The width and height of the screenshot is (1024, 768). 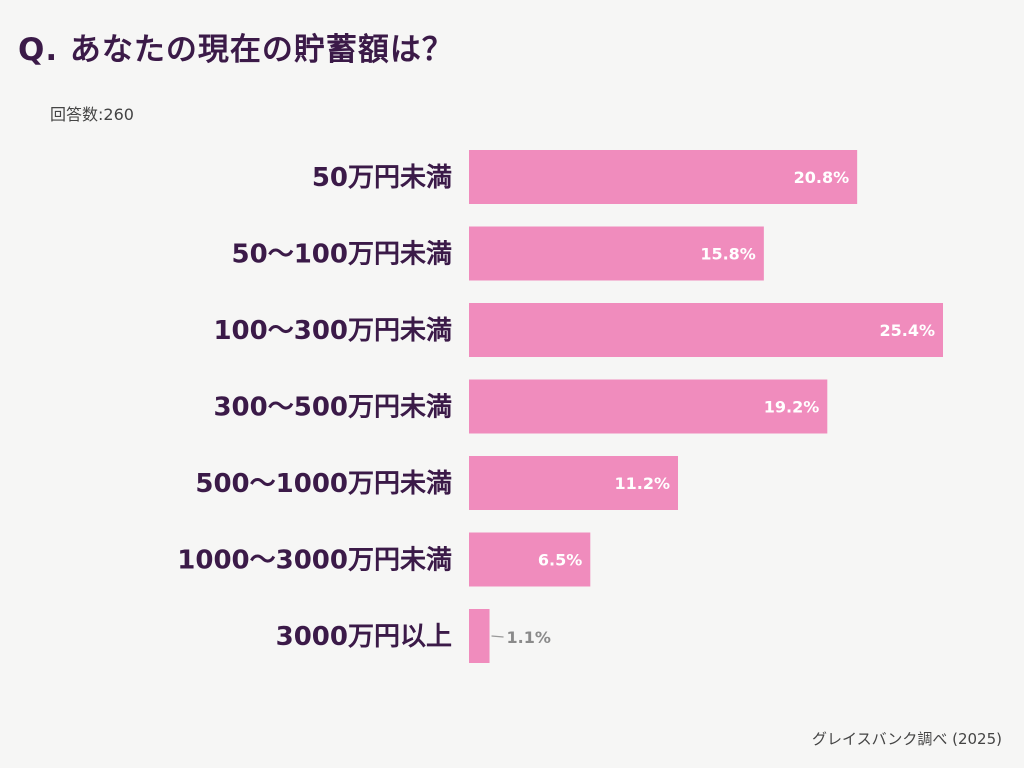 What do you see at coordinates (792, 407) in the screenshot?
I see `data-label: 19.2%` at bounding box center [792, 407].